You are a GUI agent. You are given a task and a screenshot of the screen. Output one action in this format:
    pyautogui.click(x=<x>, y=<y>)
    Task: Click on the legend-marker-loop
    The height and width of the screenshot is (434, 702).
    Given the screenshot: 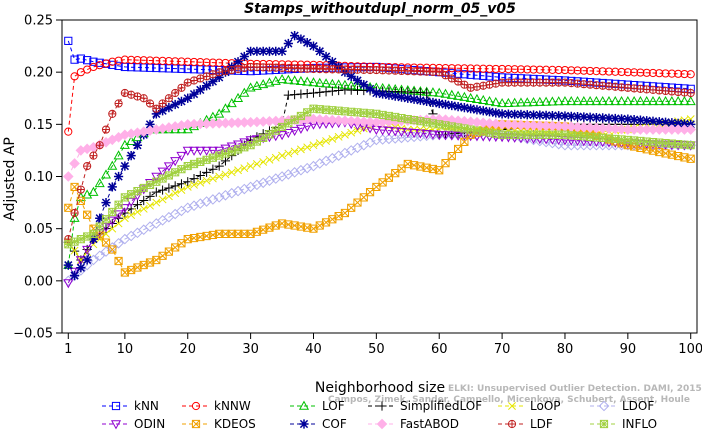 What is the action you would take?
    pyautogui.click(x=512, y=406)
    